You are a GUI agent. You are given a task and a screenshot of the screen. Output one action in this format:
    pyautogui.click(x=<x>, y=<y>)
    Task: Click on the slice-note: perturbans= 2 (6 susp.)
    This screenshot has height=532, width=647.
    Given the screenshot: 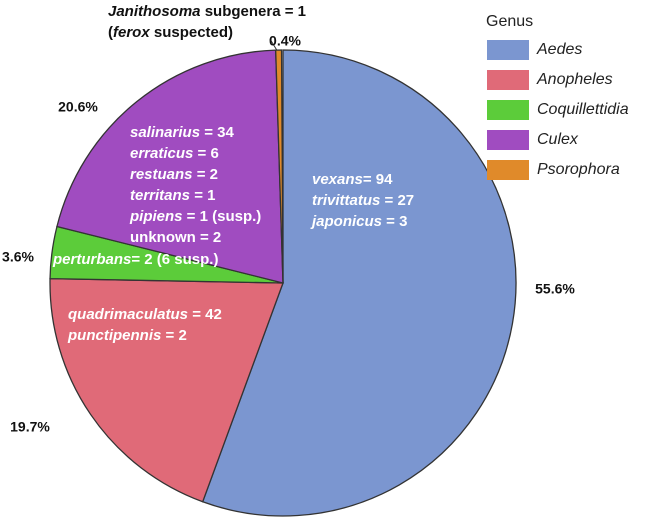 What is the action you would take?
    pyautogui.click(x=135, y=259)
    